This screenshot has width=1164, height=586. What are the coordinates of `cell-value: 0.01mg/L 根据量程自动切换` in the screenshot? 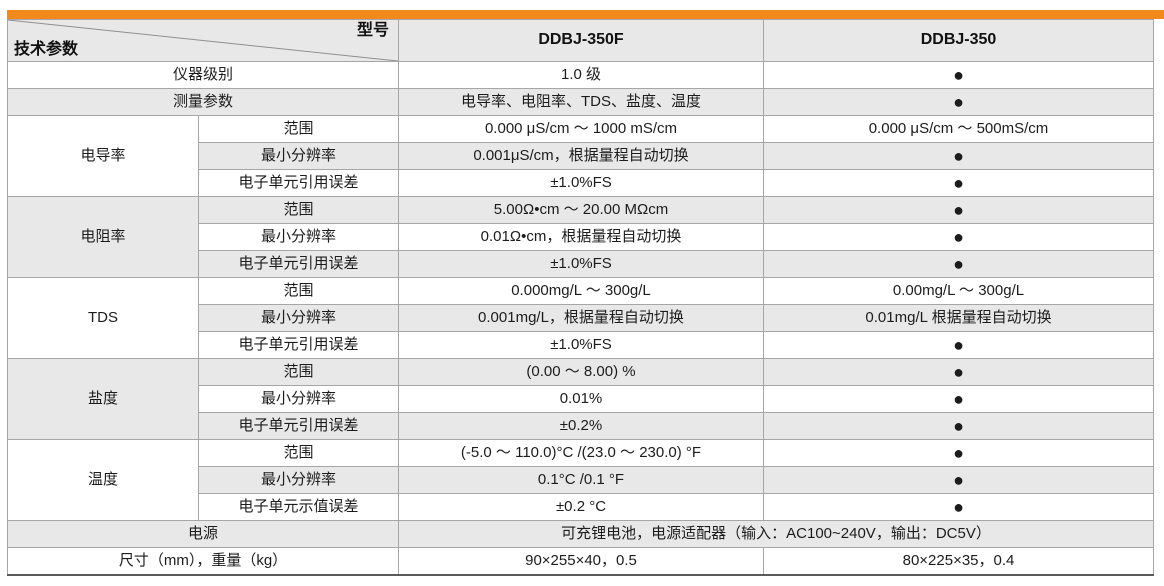 It's located at (958, 318).